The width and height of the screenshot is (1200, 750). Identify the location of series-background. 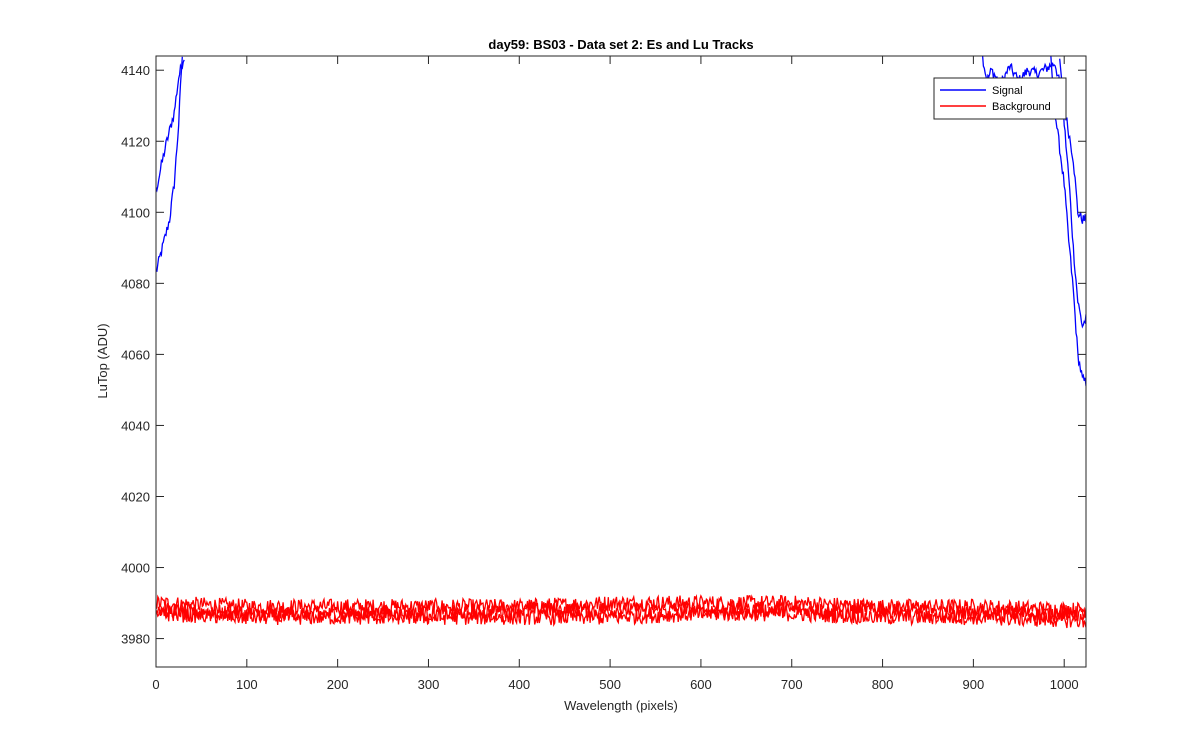
(621, 611).